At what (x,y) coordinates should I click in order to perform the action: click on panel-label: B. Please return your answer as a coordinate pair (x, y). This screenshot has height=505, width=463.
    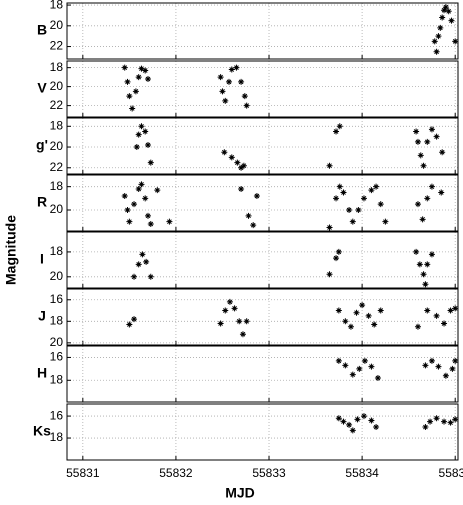
    Looking at the image, I should click on (42, 30).